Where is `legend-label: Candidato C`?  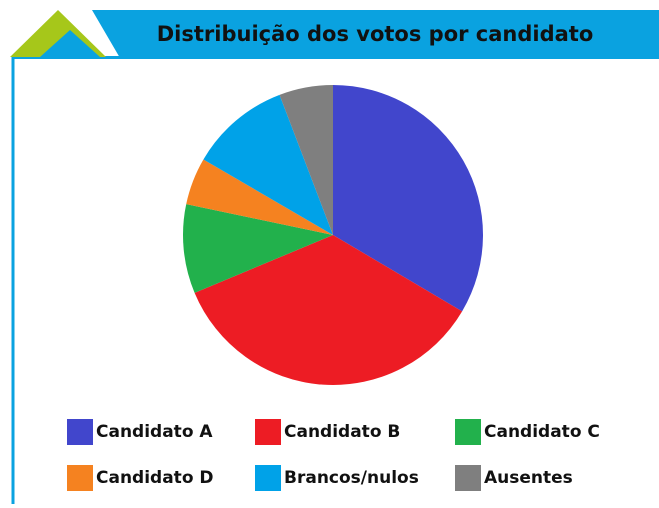 legend-label: Candidato C is located at coordinates (542, 432).